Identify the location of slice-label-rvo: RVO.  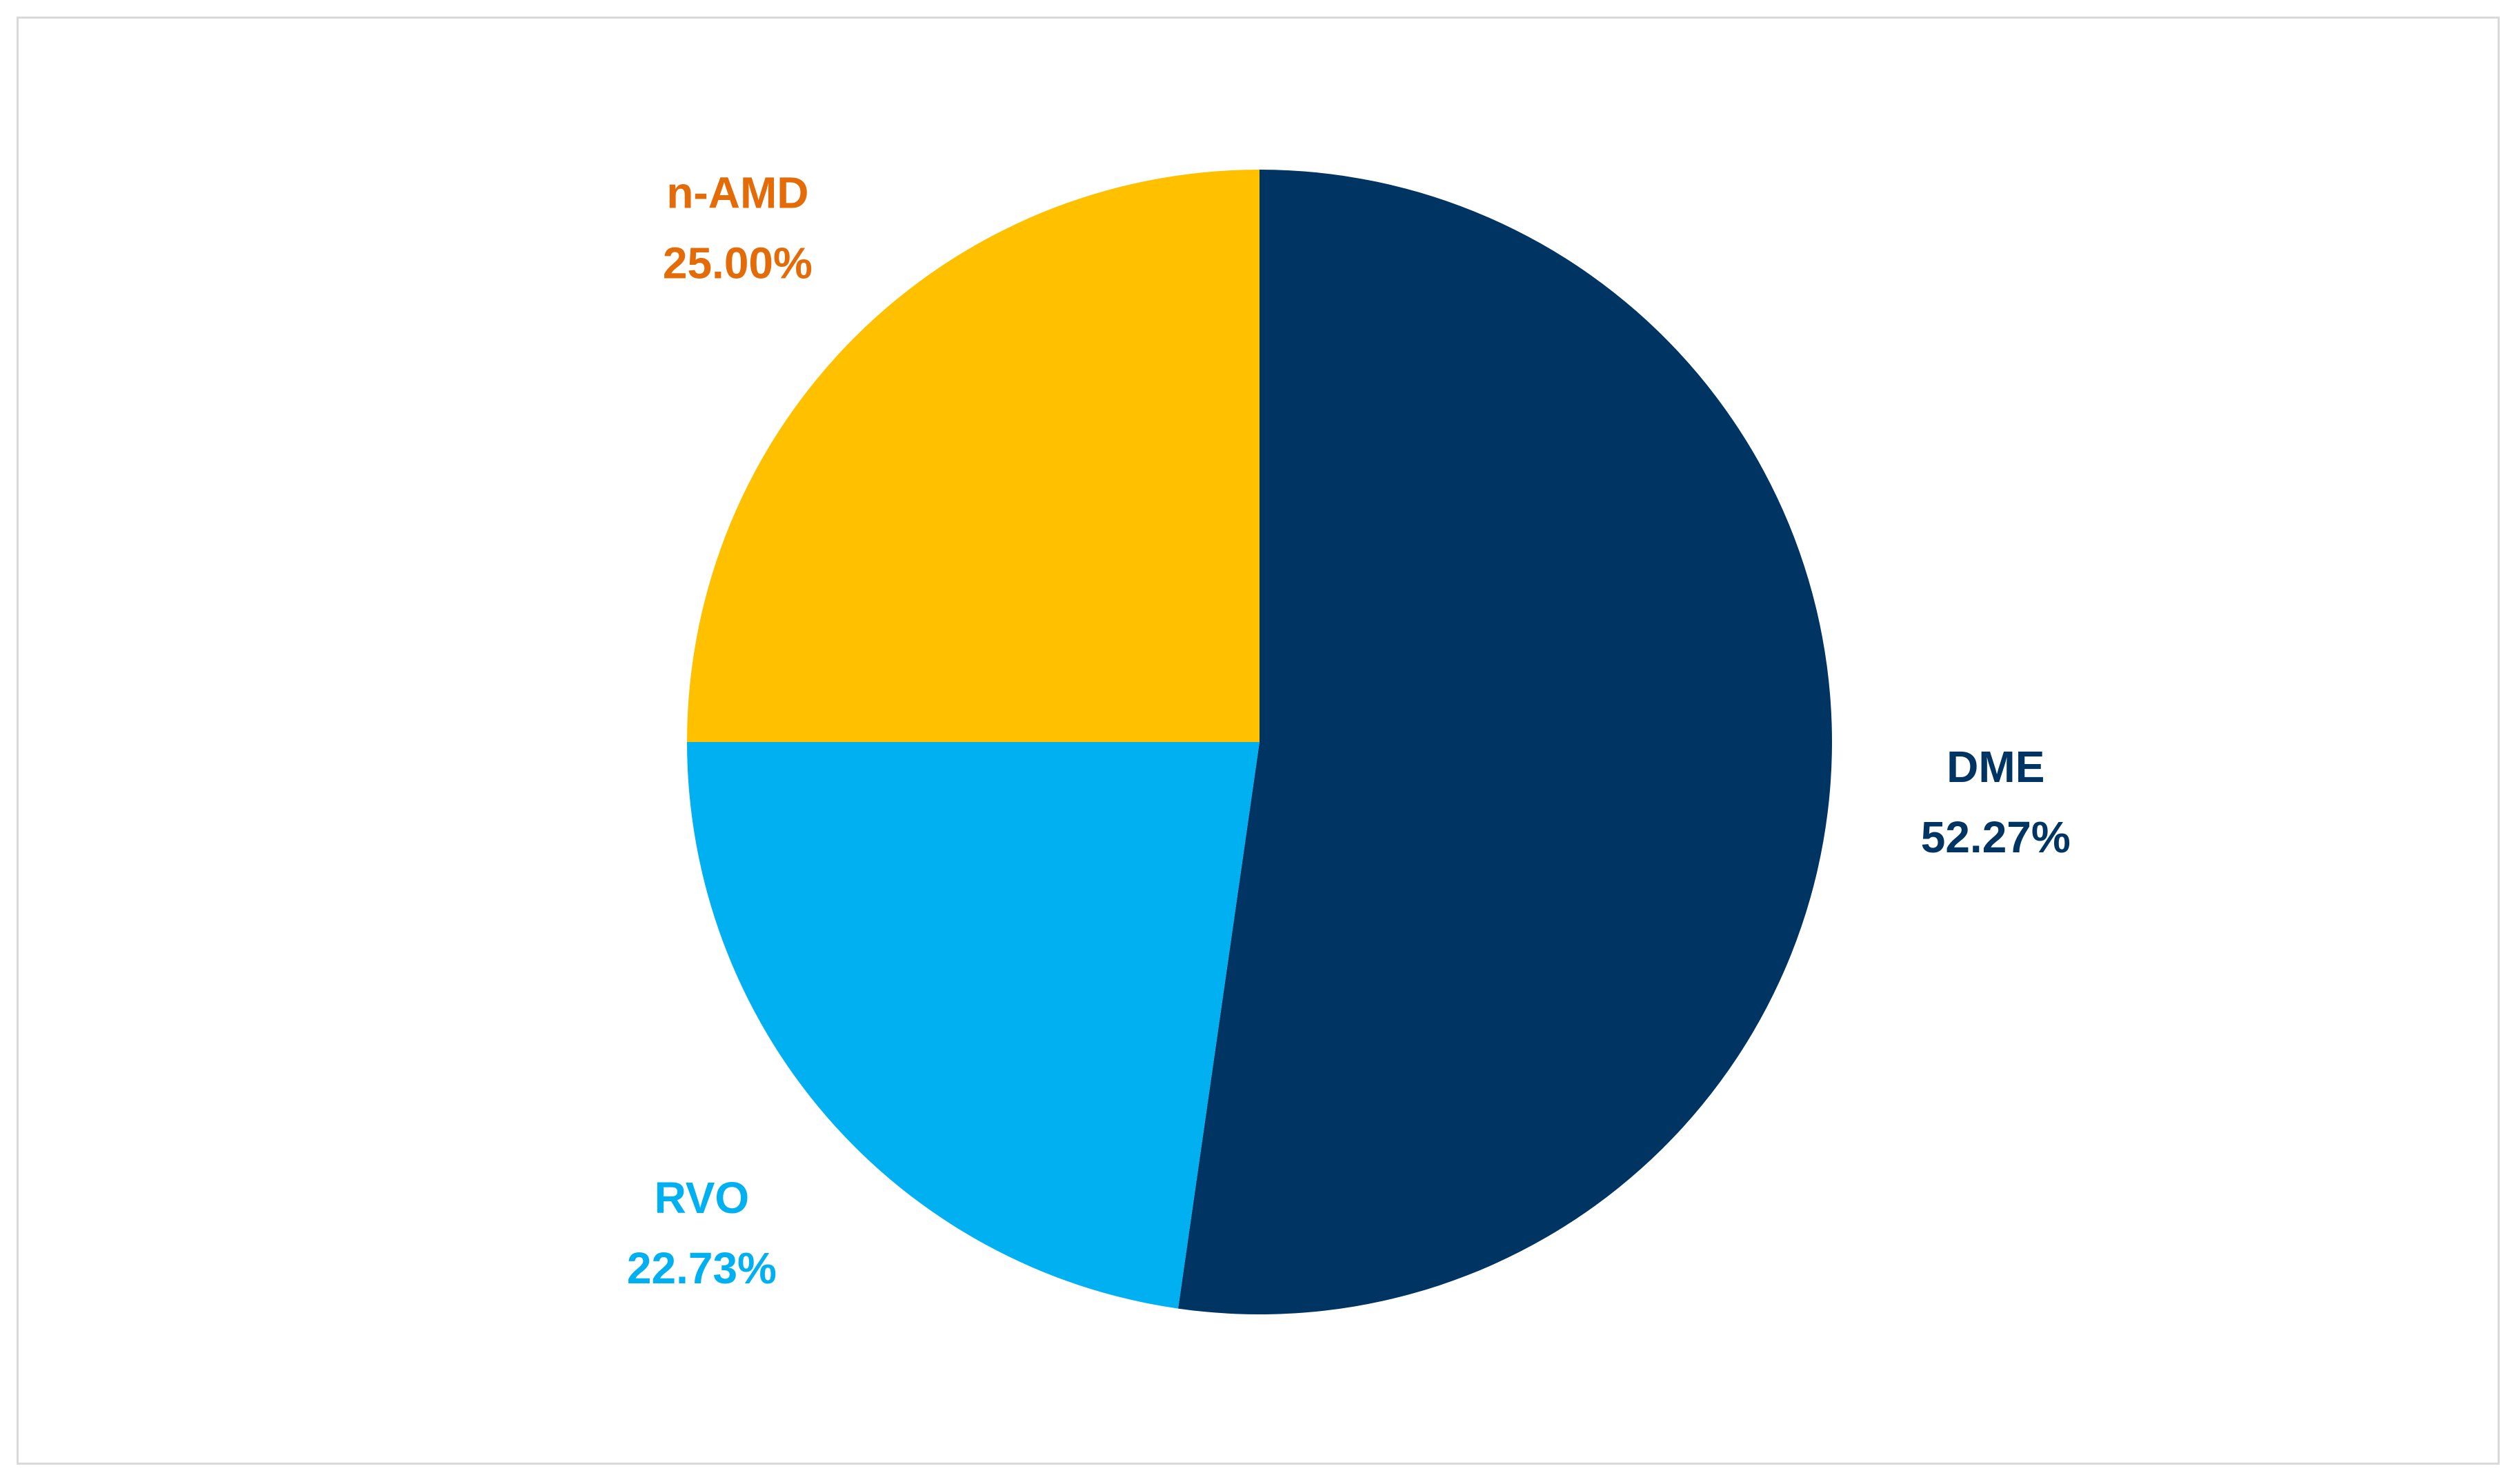
(702, 1198).